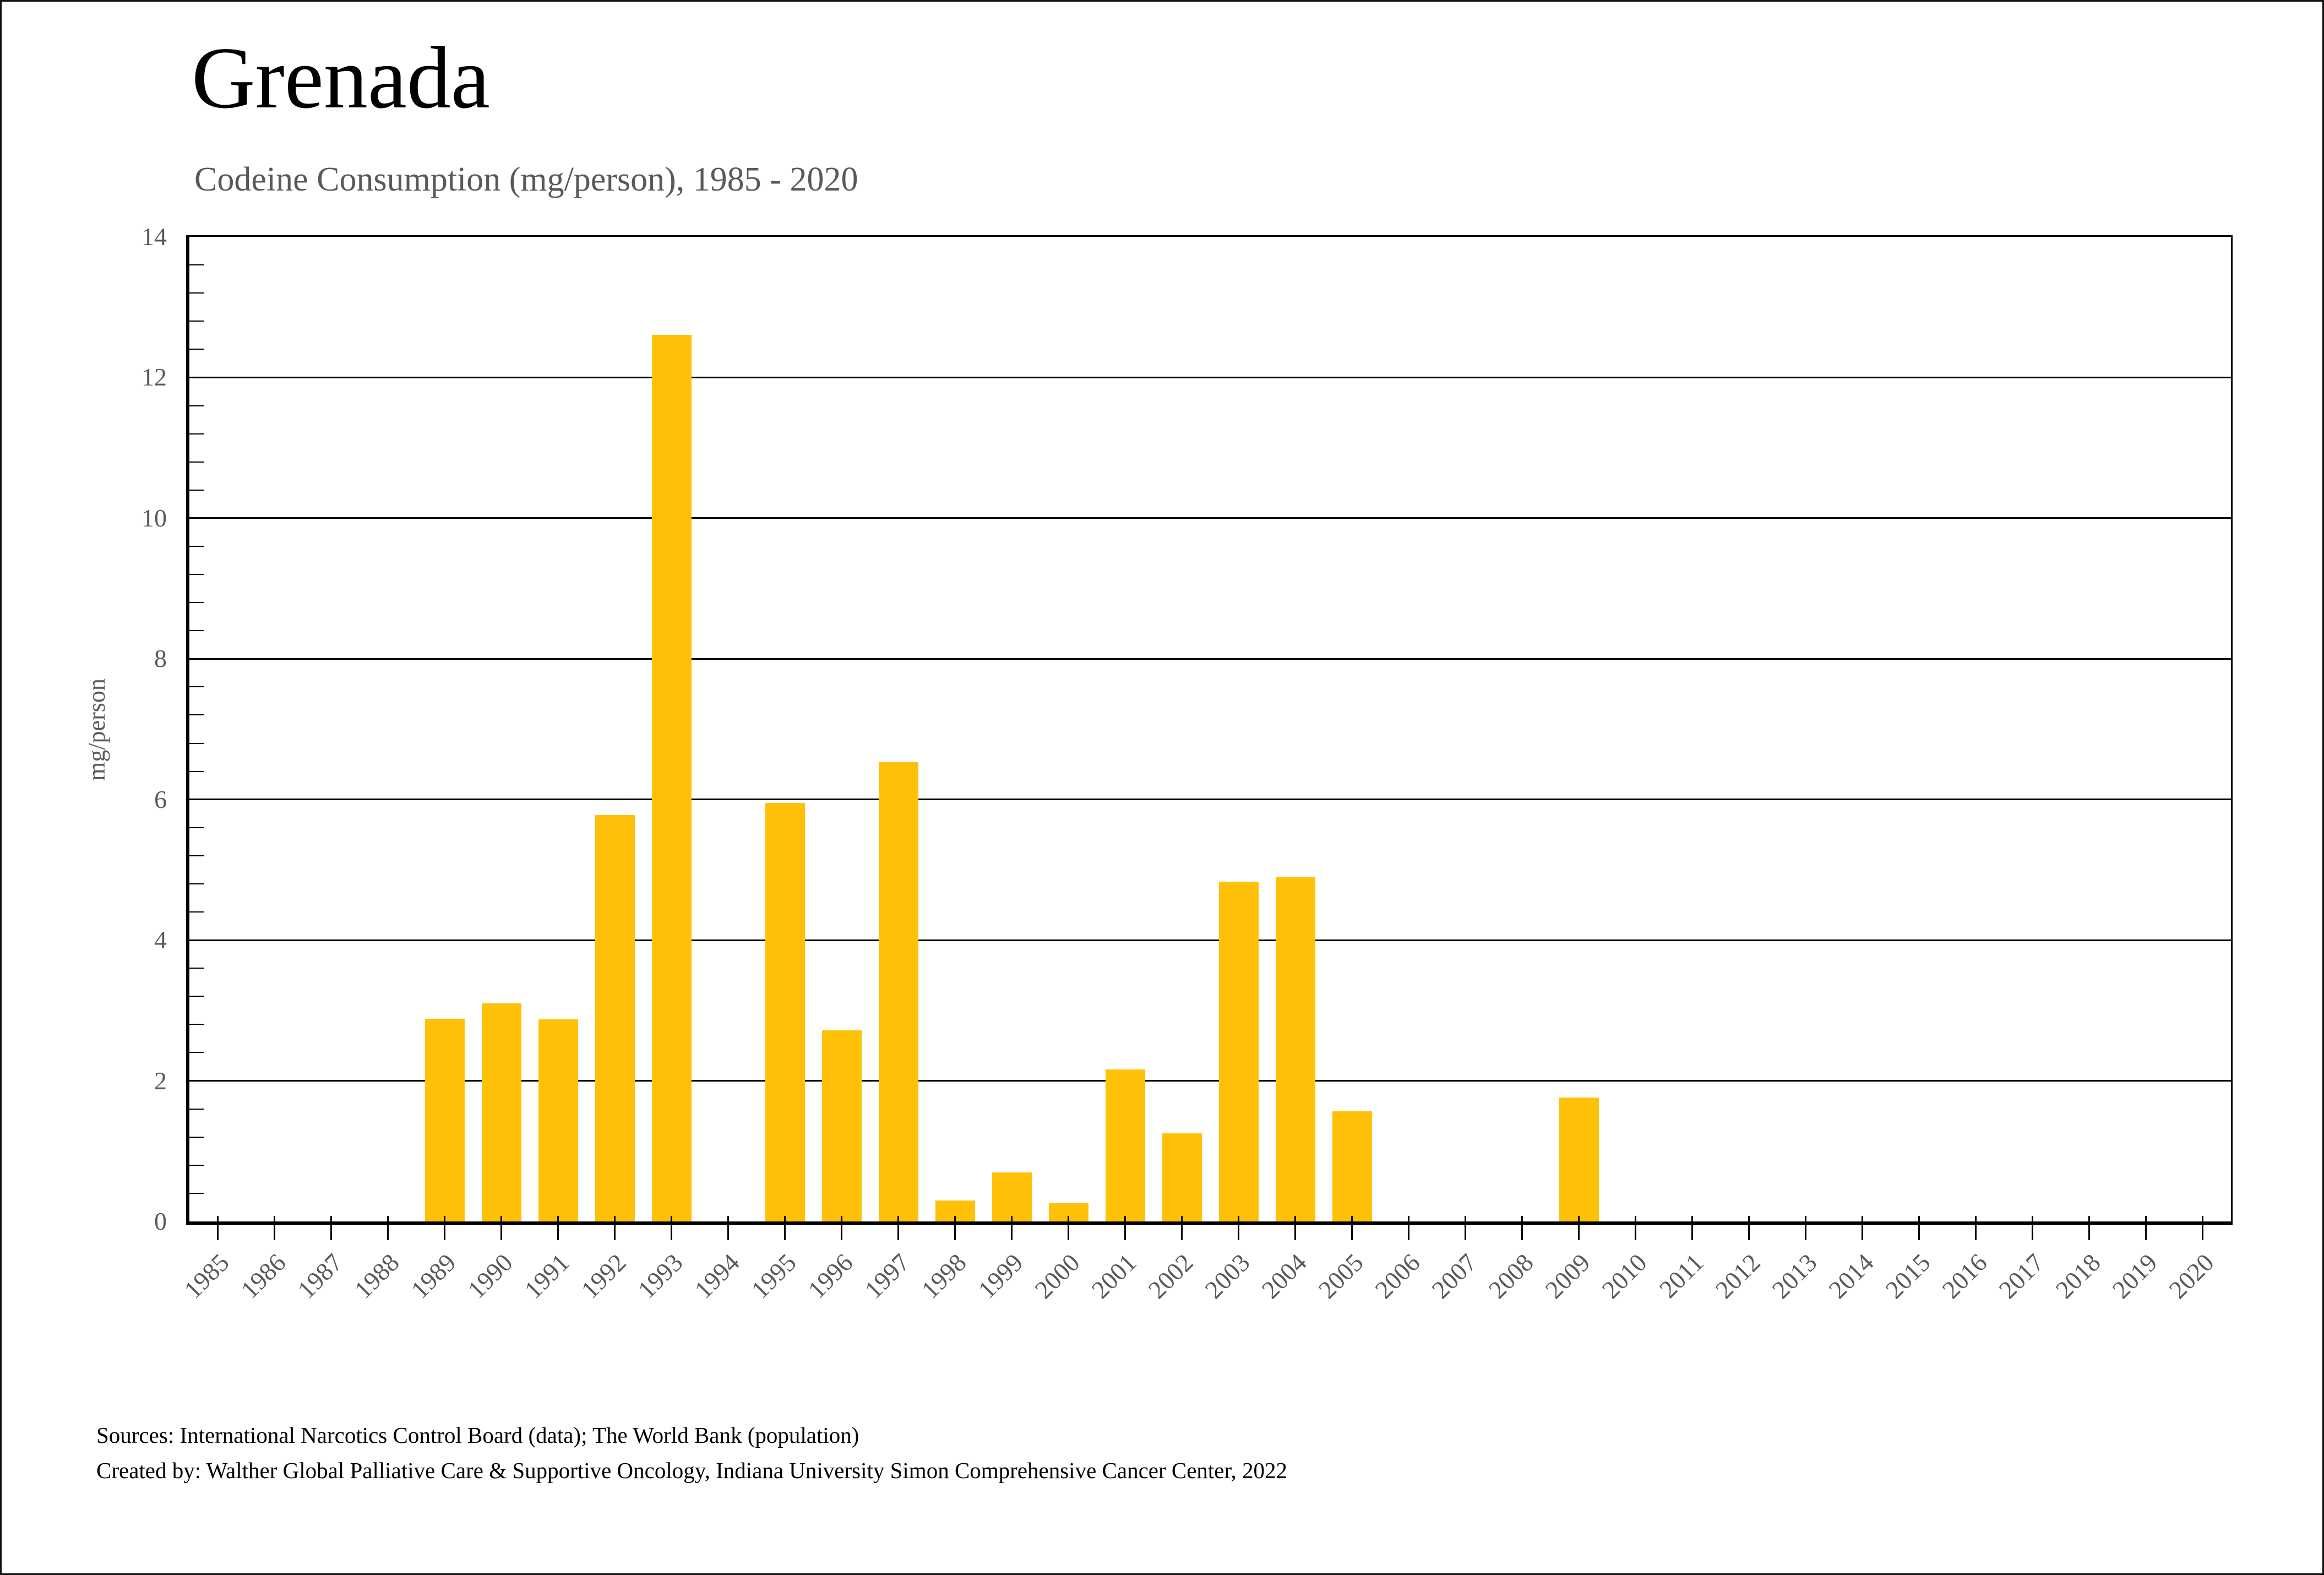 This screenshot has height=1575, width=2324. I want to click on bar-2004, so click(1295, 1049).